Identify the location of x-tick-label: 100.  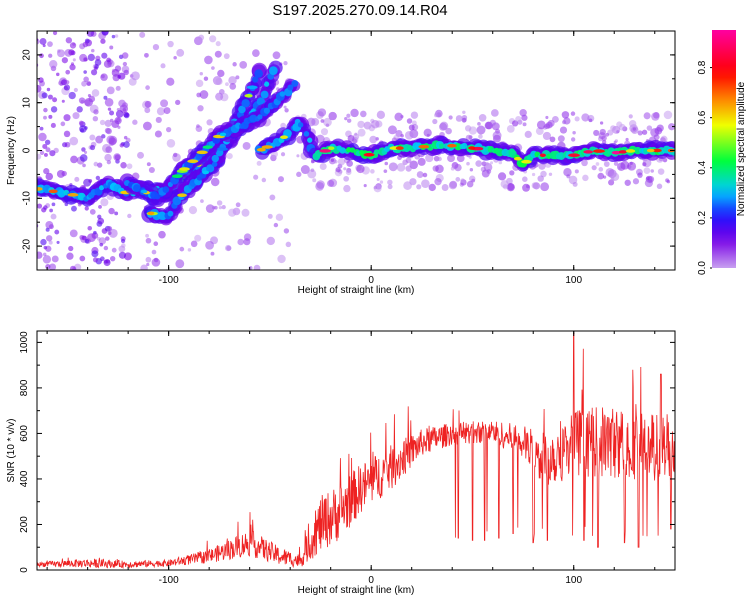
(573, 580).